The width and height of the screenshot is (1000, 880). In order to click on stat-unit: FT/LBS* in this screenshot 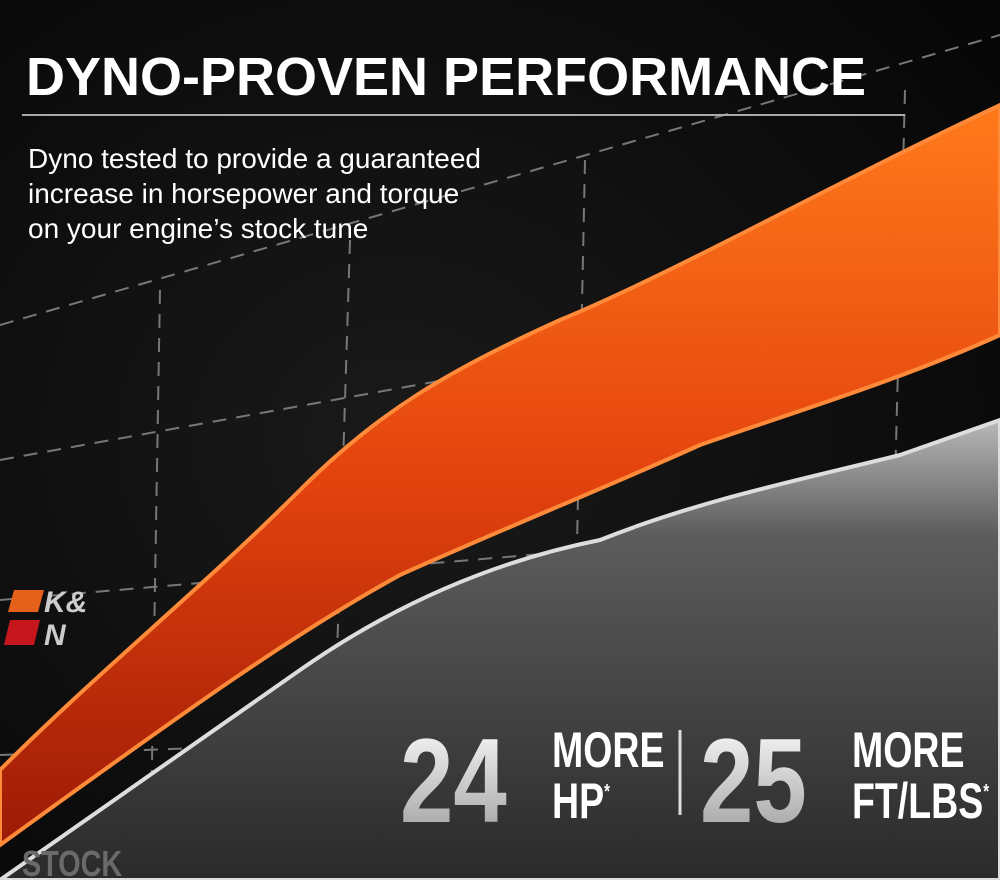, I will do `click(920, 801)`.